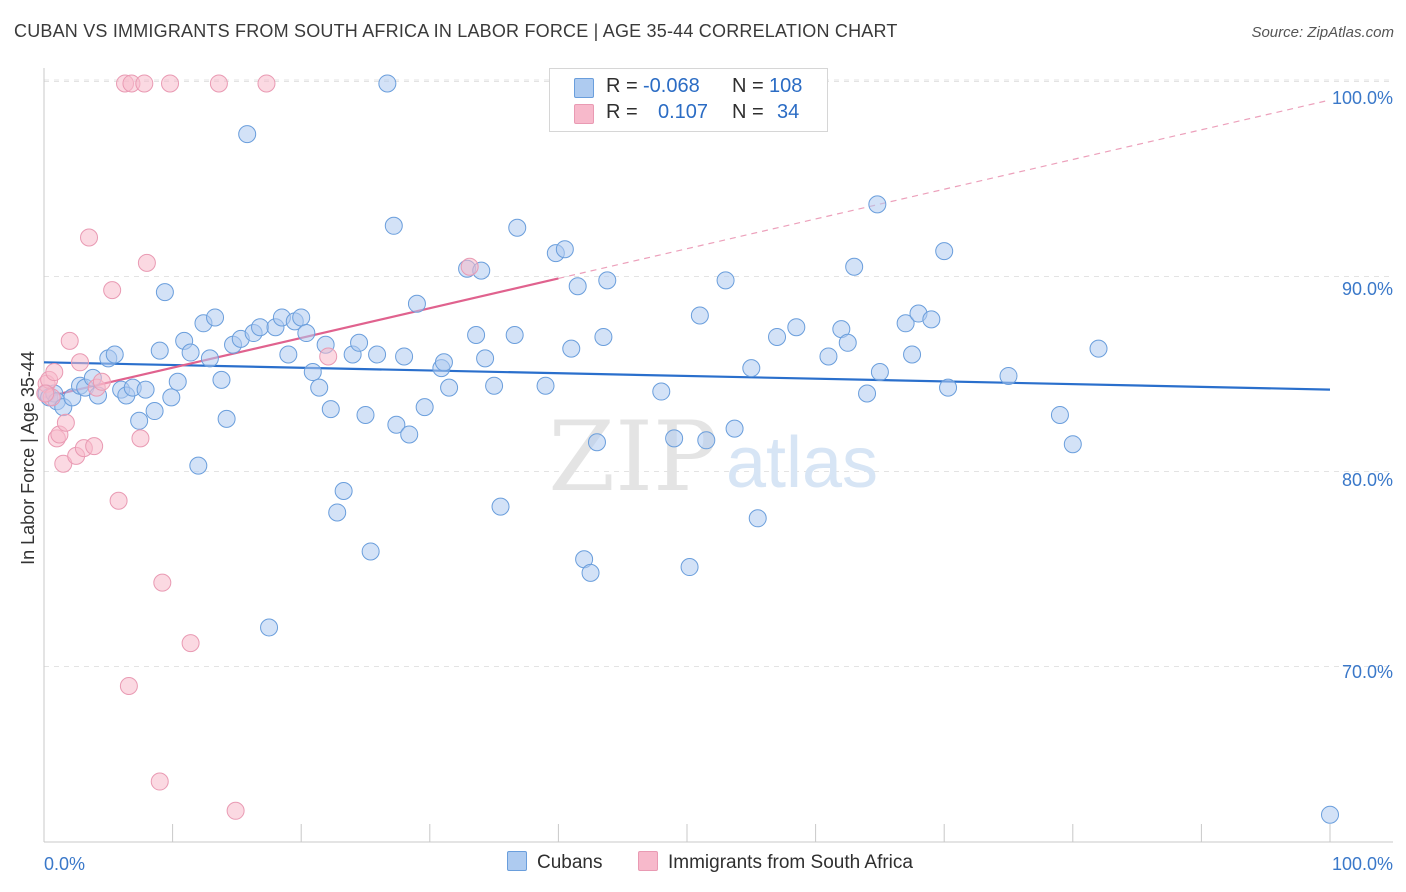  I want to click on correlation-legend: R = -0.068 N = 108 R = 0.107 N = 34, so click(688, 100).